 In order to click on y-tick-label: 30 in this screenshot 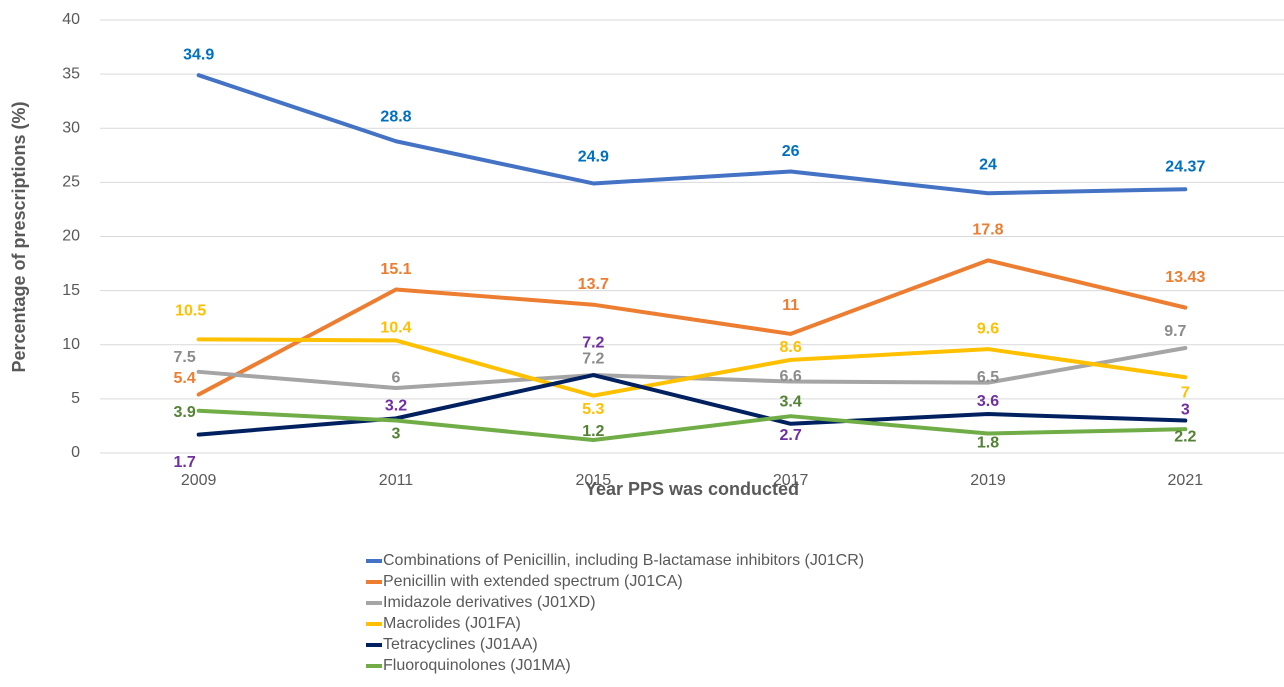, I will do `click(71, 127)`.